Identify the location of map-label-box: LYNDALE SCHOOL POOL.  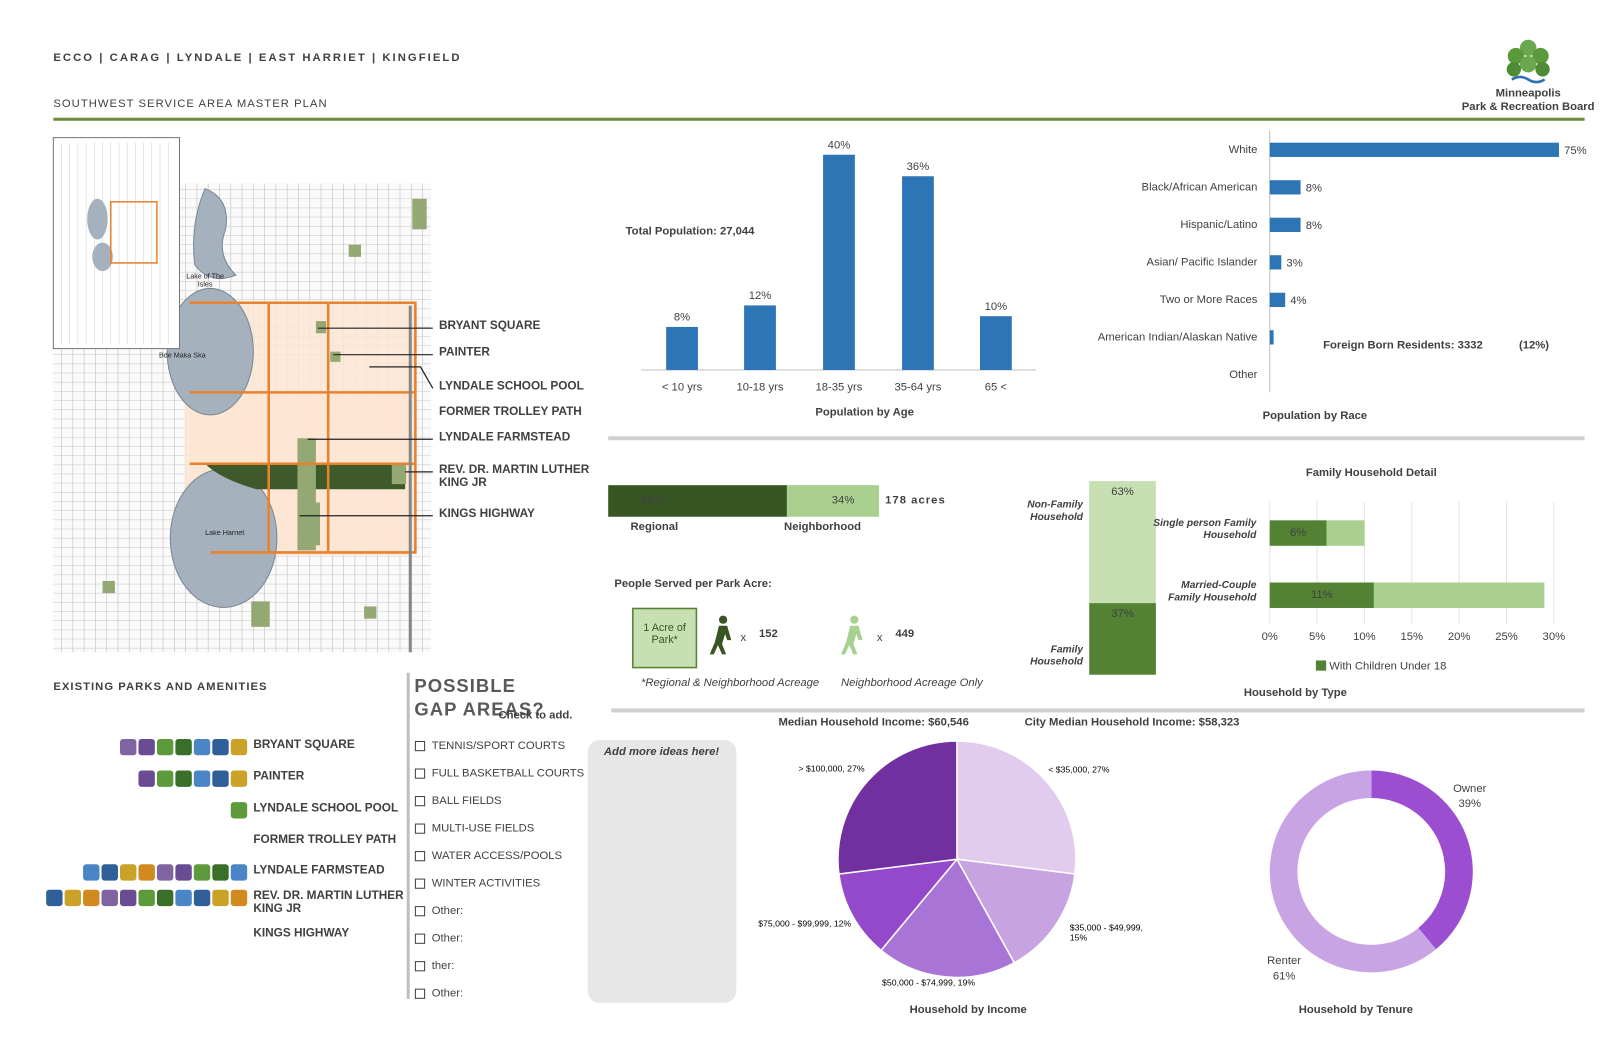
(511, 386).